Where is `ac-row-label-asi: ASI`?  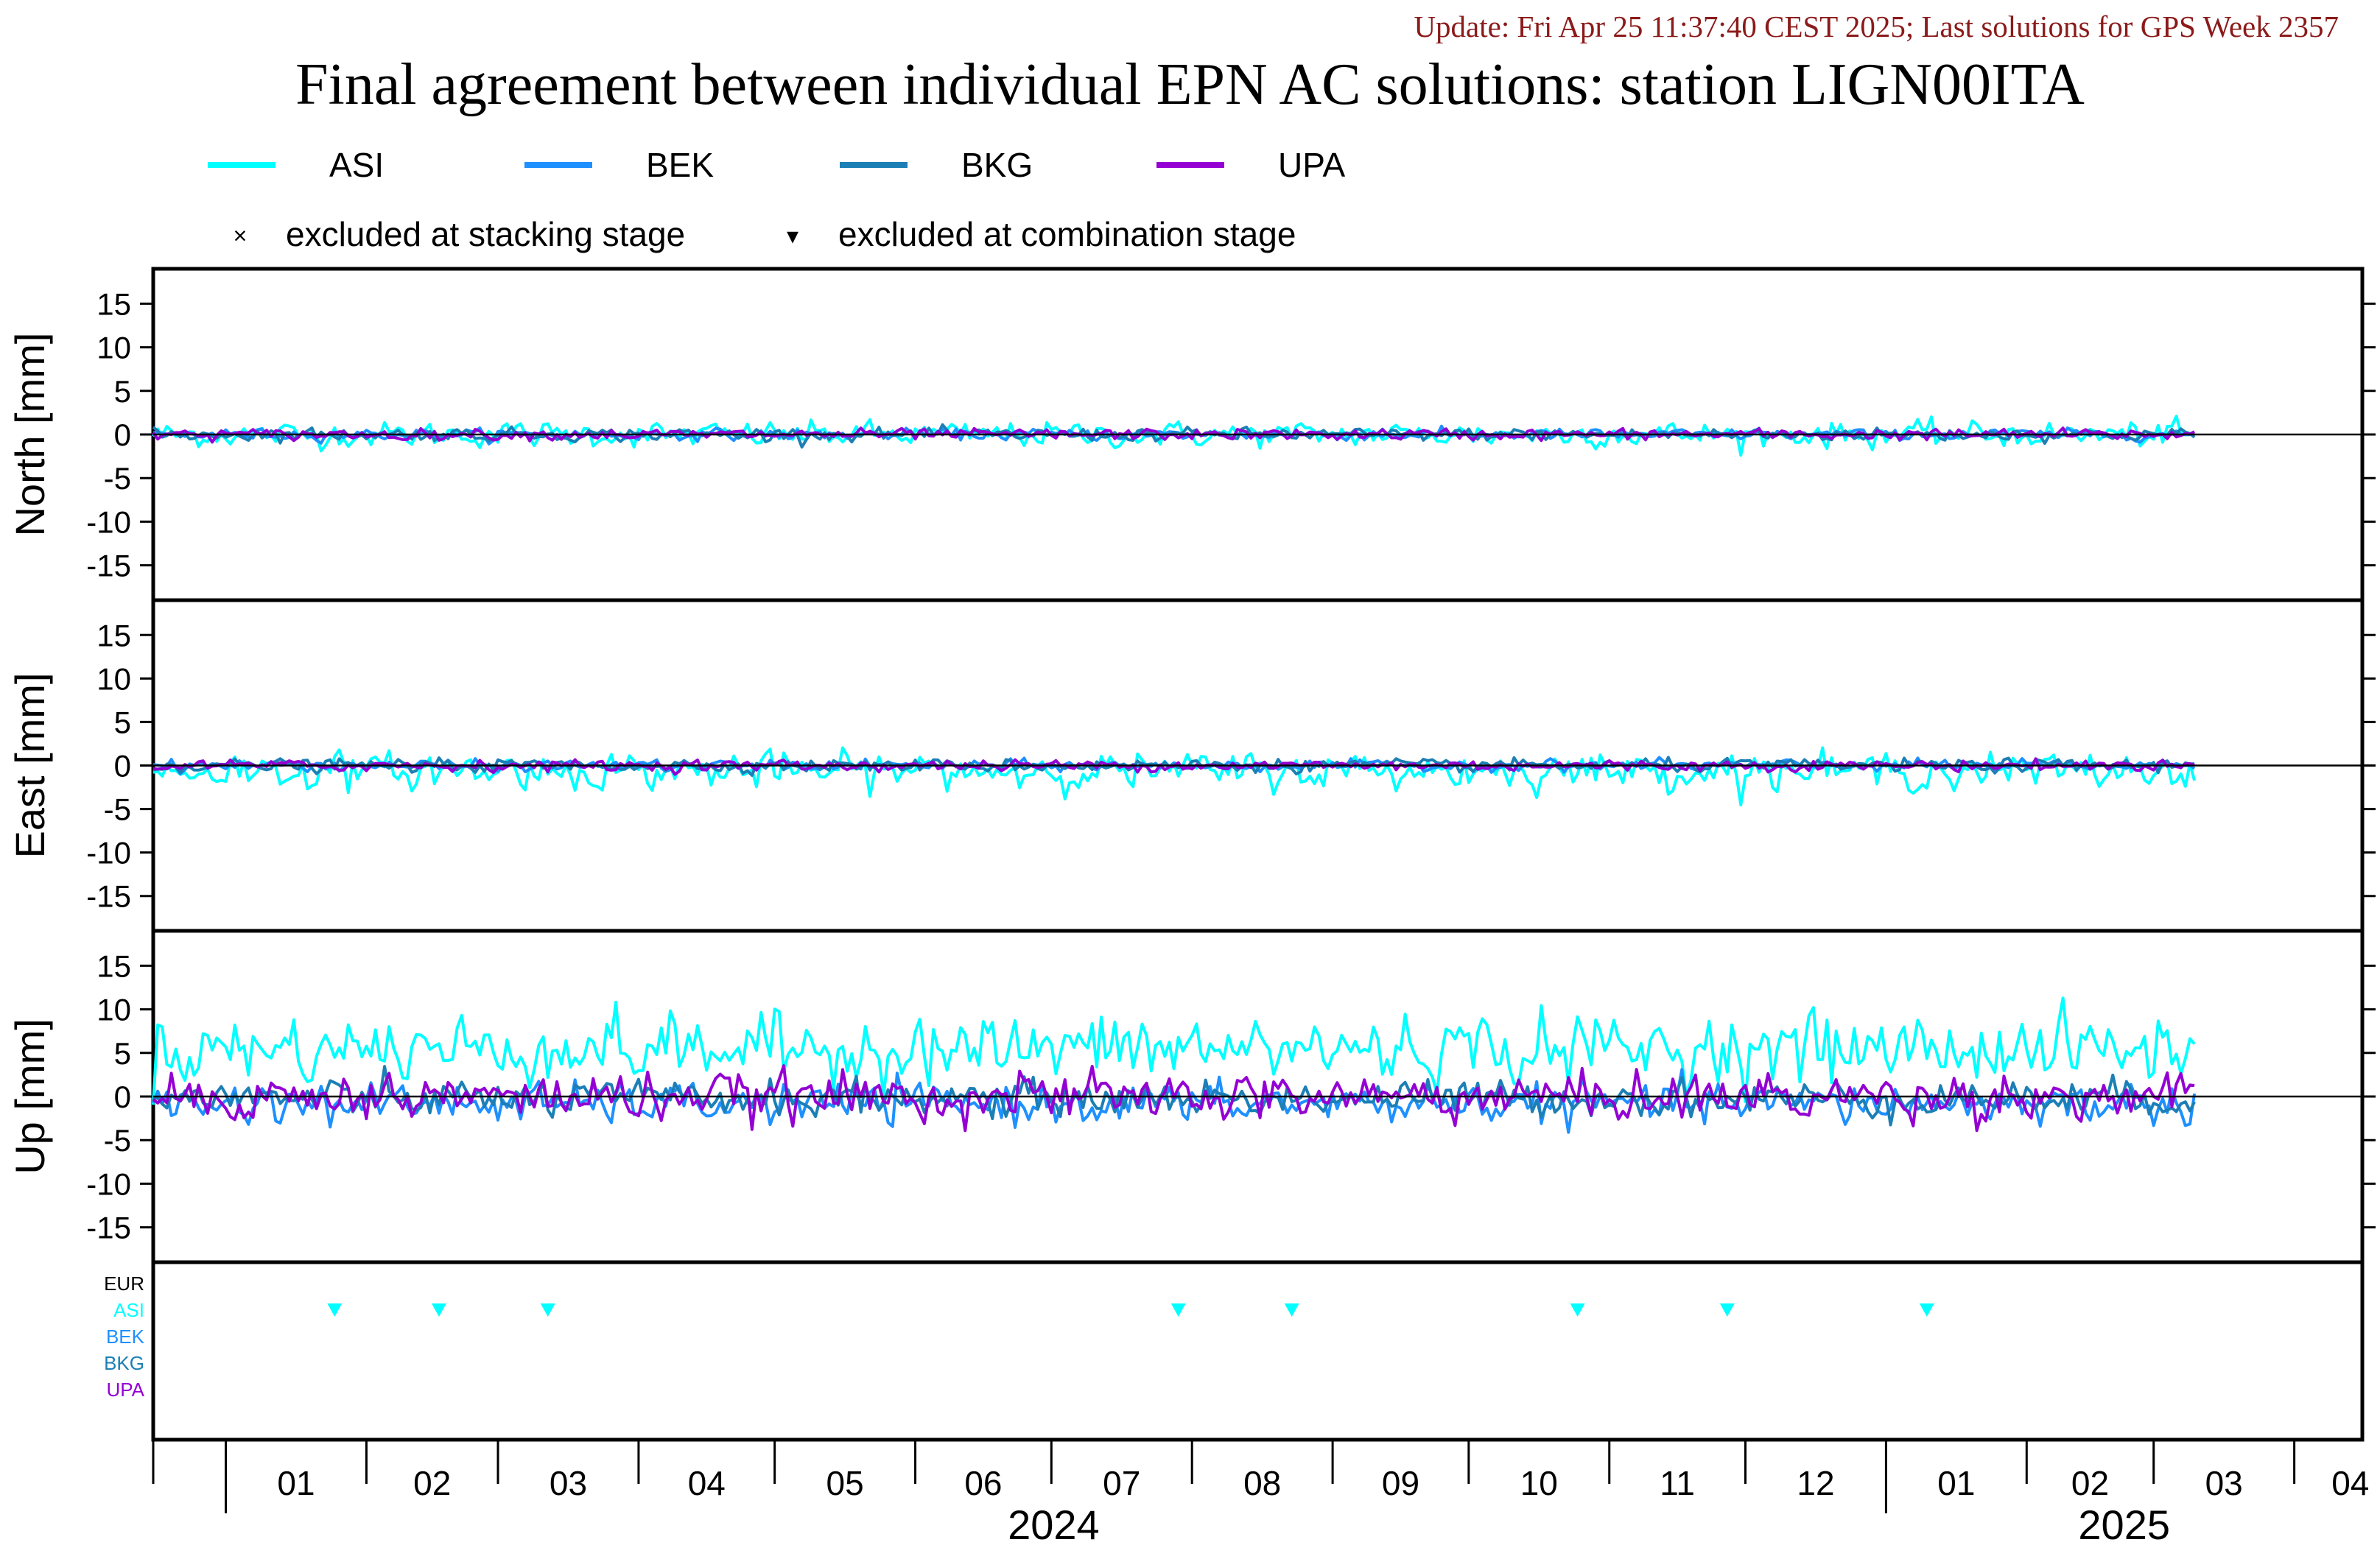
ac-row-label-asi: ASI is located at coordinates (128, 1310).